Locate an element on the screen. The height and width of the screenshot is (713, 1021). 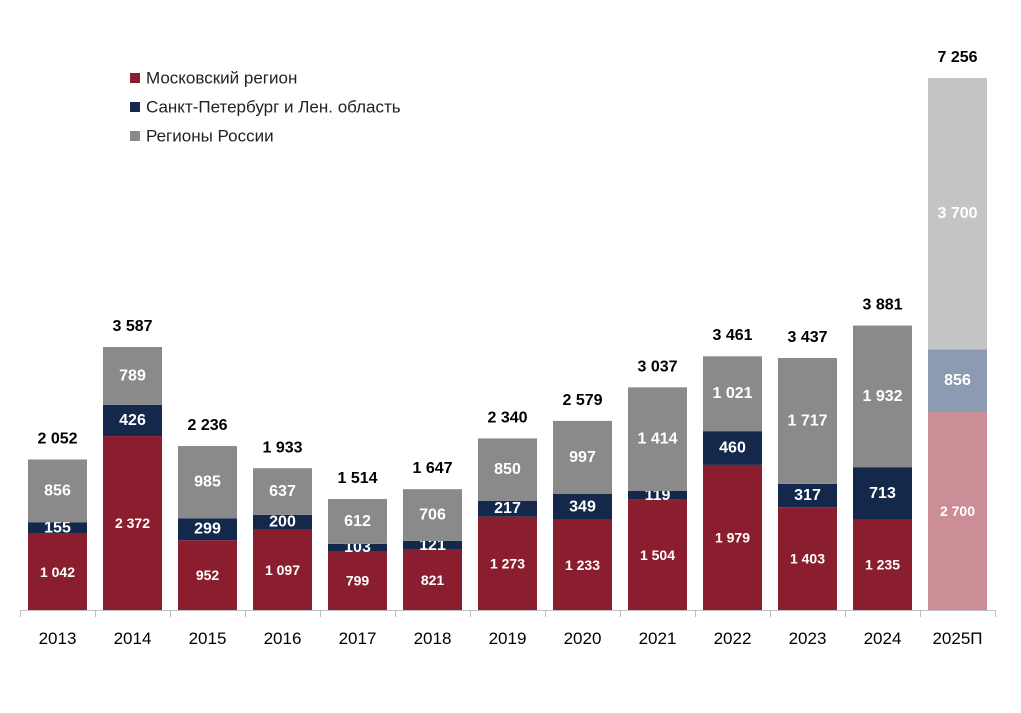
data-label: 299 is located at coordinates (207, 529).